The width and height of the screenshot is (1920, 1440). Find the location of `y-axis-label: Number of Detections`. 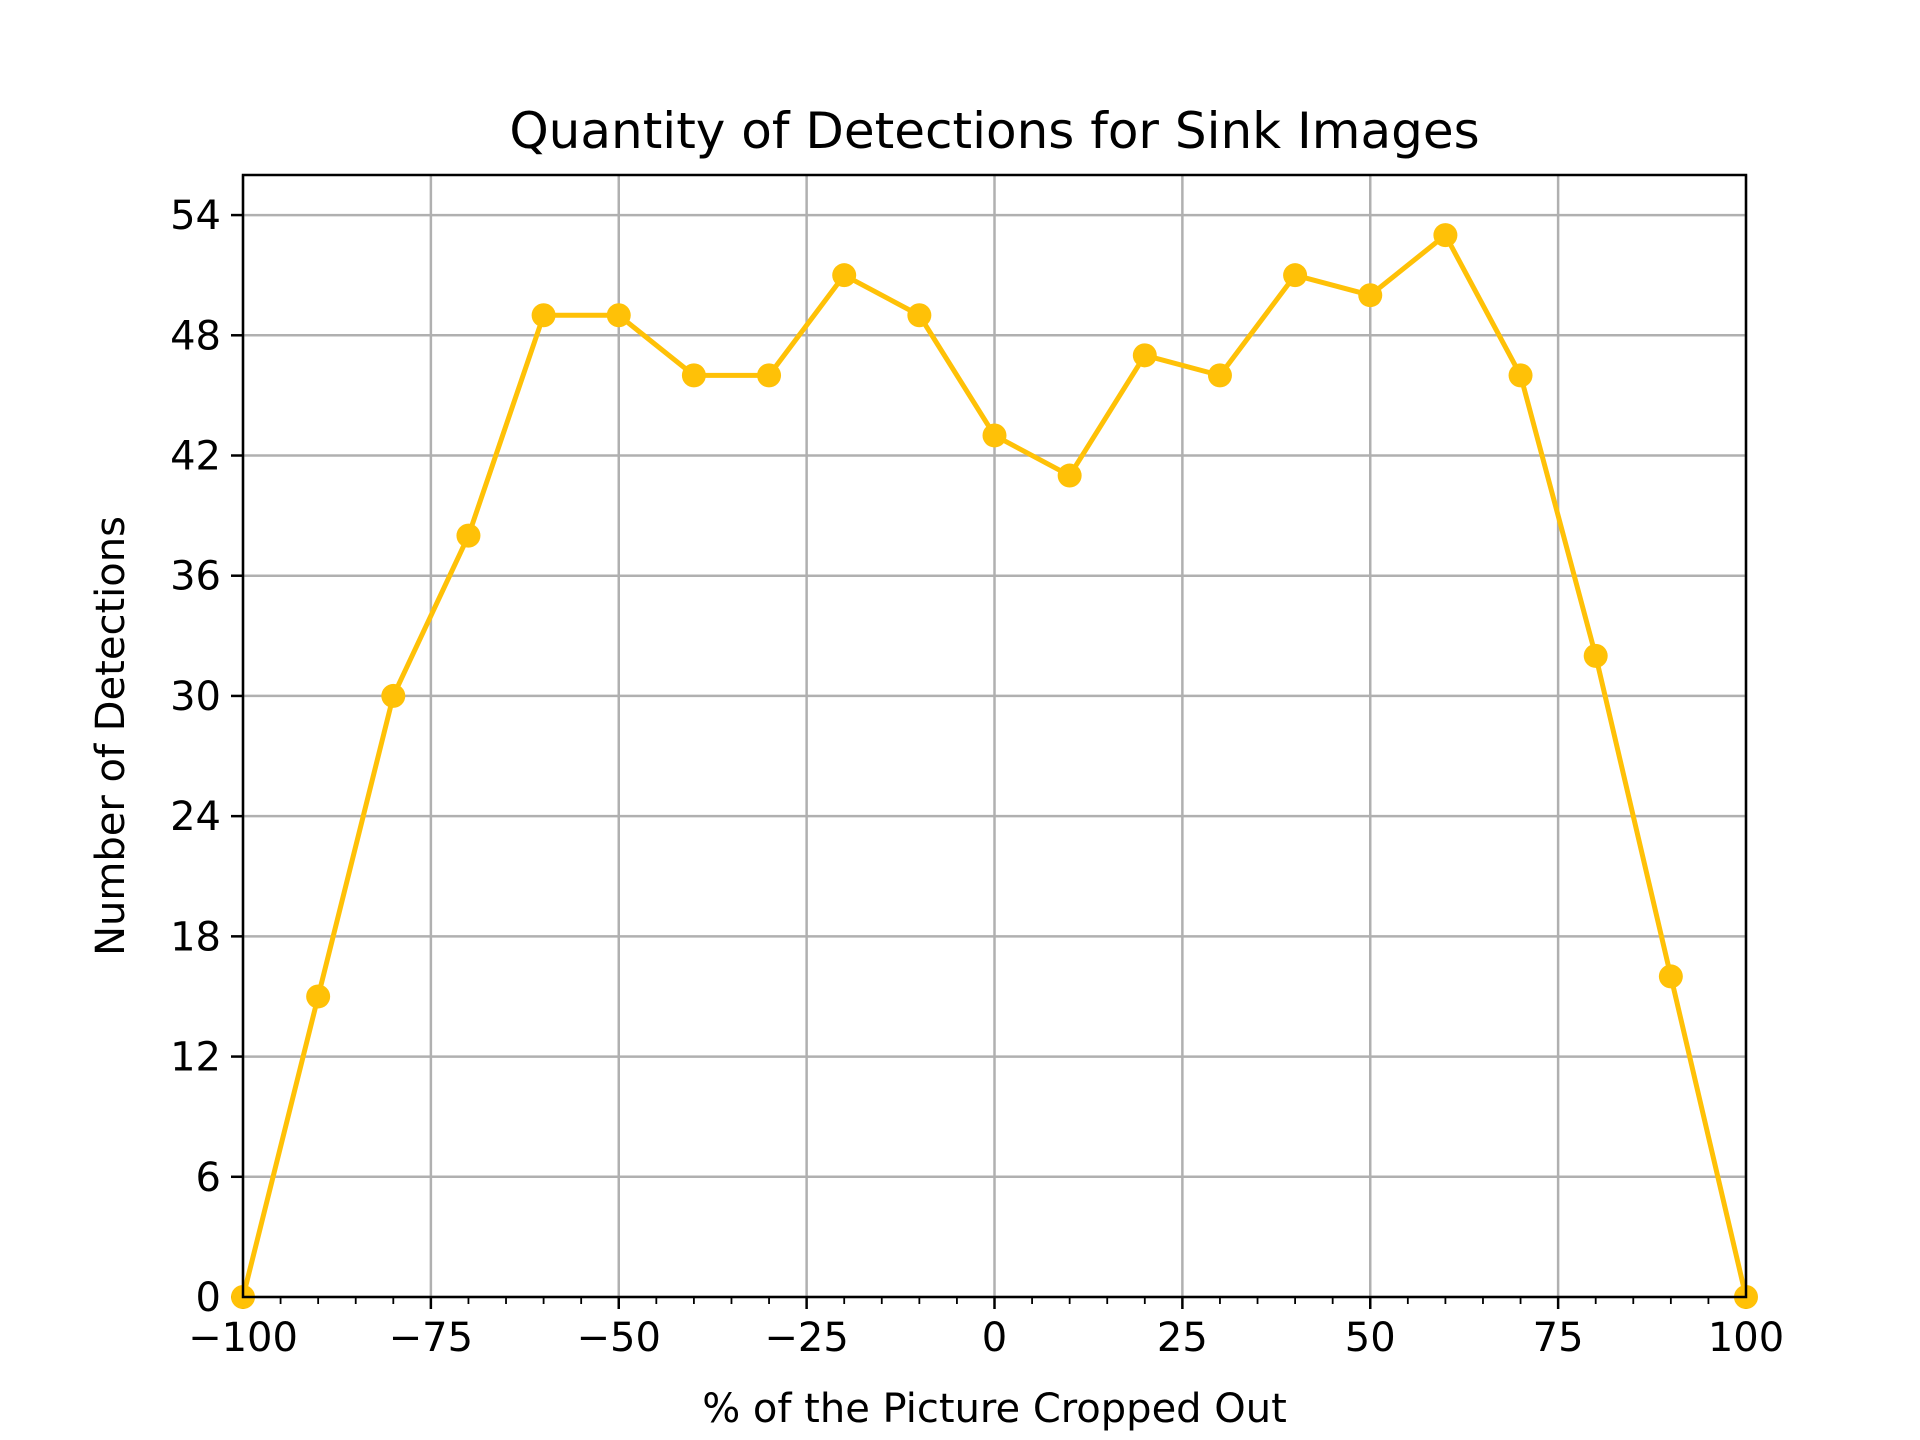

y-axis-label: Number of Detections is located at coordinates (111, 736).